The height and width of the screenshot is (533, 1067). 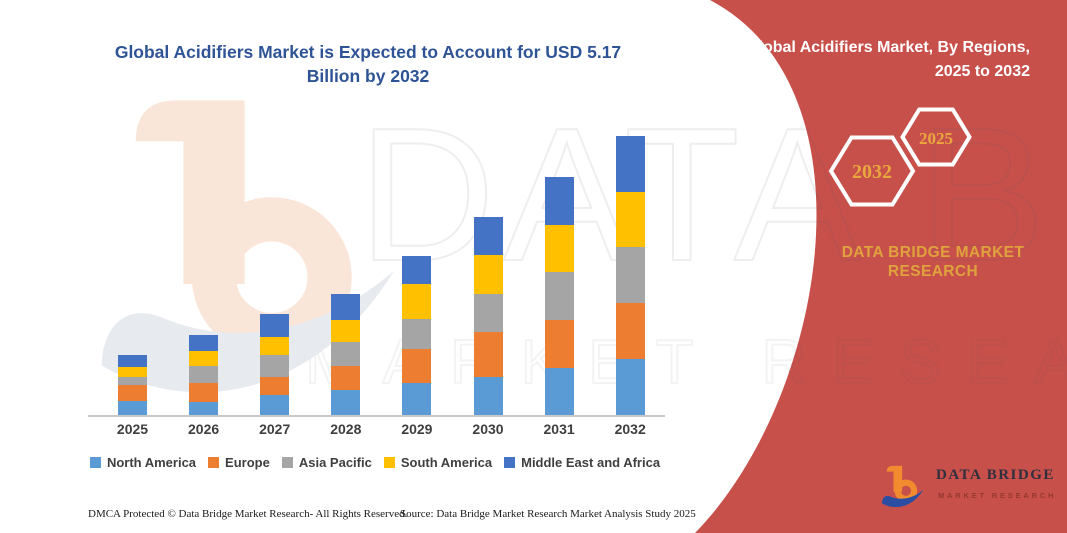 I want to click on hexagon-2032, so click(x=872, y=171).